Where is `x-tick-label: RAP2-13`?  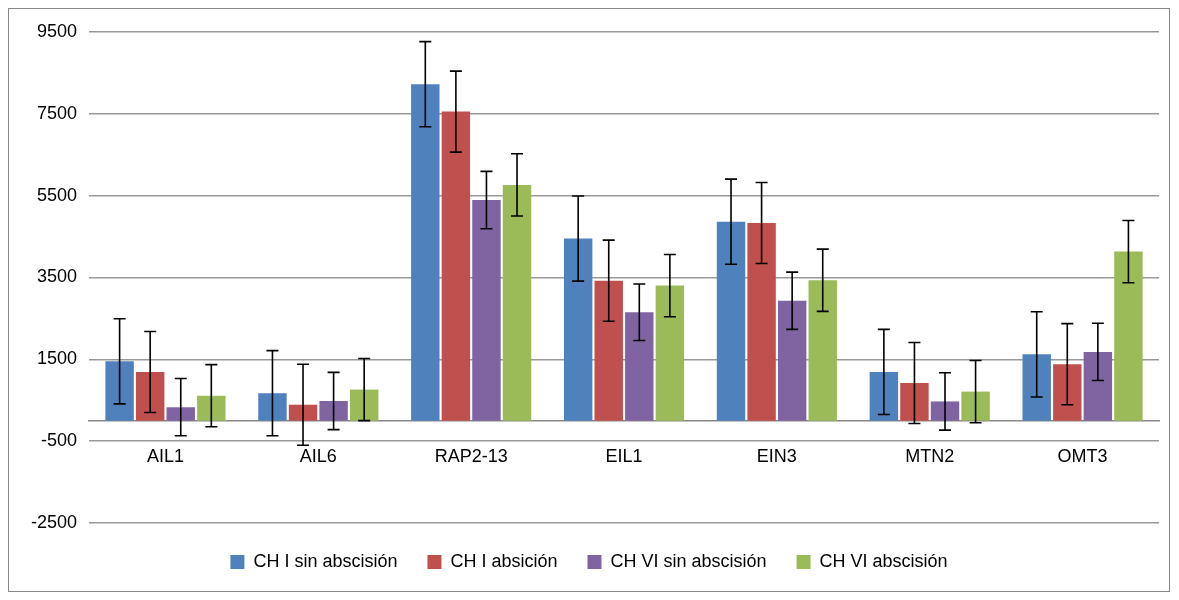
x-tick-label: RAP2-13 is located at coordinates (471, 456).